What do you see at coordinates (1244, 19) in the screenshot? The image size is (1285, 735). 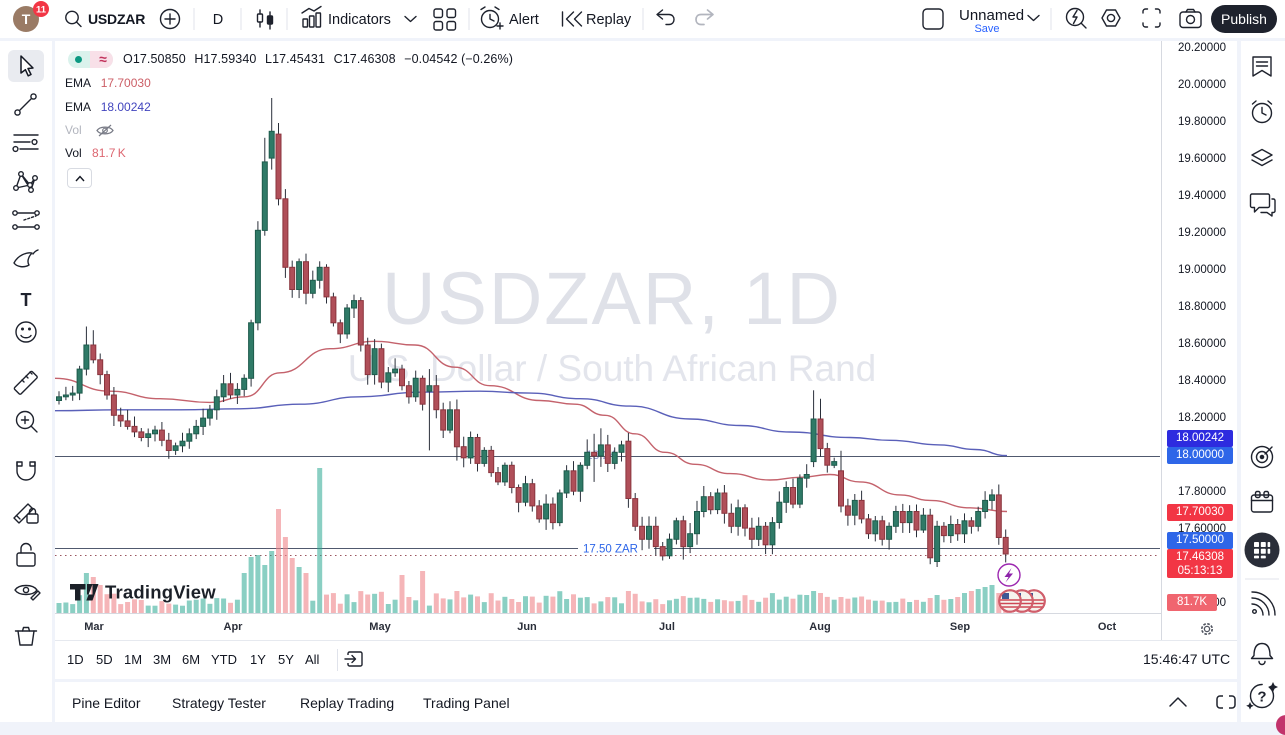 I see `svg-text: Publish` at bounding box center [1244, 19].